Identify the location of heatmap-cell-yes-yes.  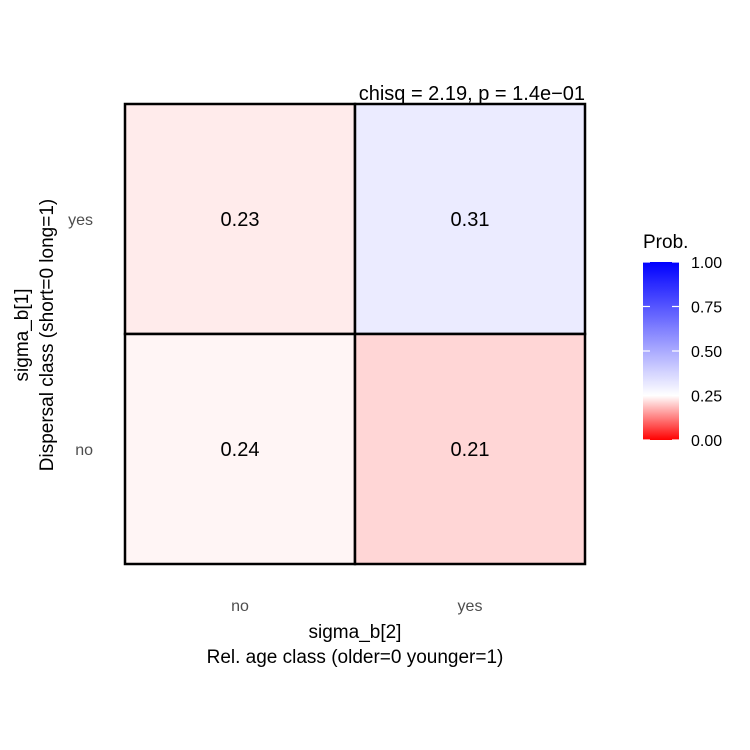
(470, 219).